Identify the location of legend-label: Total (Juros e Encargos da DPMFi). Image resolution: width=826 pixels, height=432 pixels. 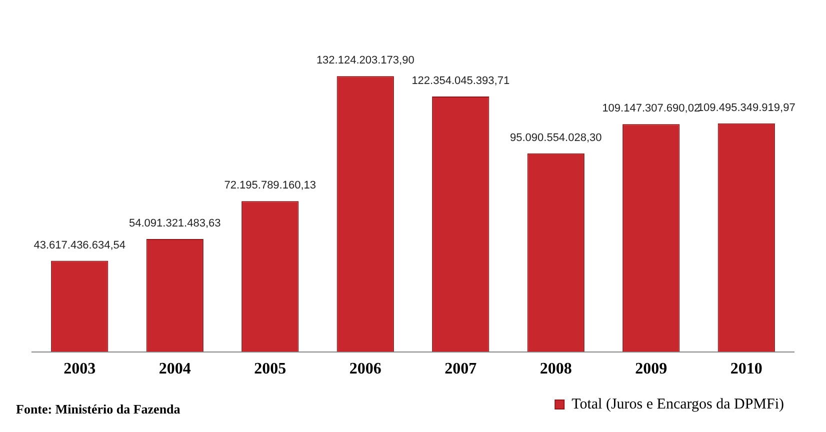
(678, 404).